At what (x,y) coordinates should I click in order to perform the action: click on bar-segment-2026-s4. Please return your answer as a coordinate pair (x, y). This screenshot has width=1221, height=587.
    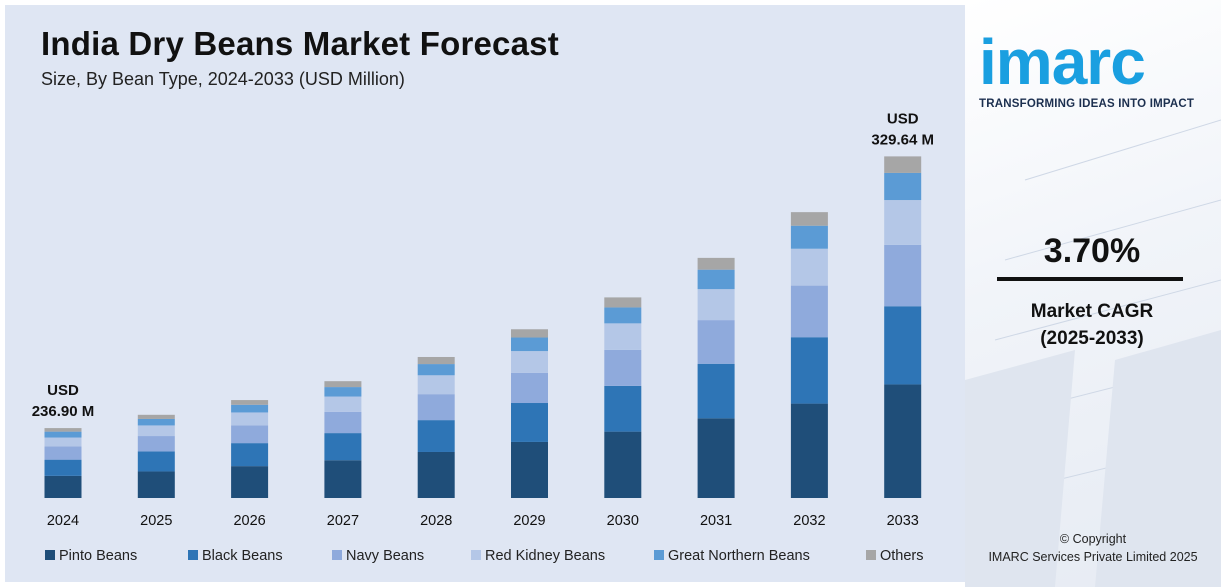
    Looking at the image, I should click on (250, 408).